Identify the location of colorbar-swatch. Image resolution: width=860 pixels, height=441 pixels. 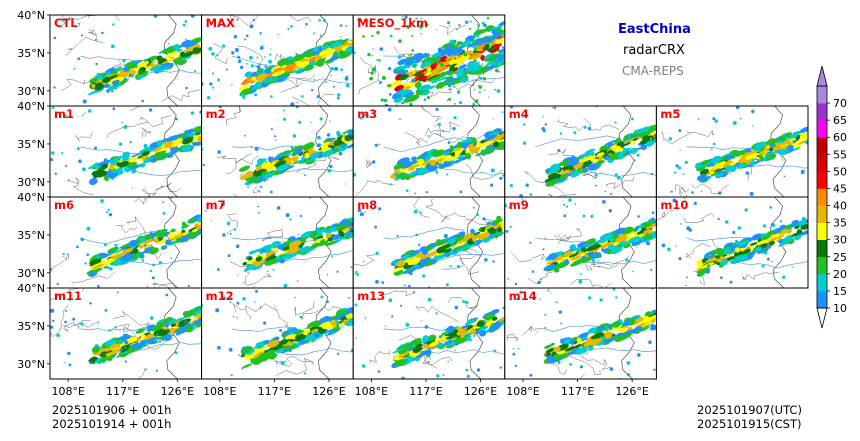
(822, 95).